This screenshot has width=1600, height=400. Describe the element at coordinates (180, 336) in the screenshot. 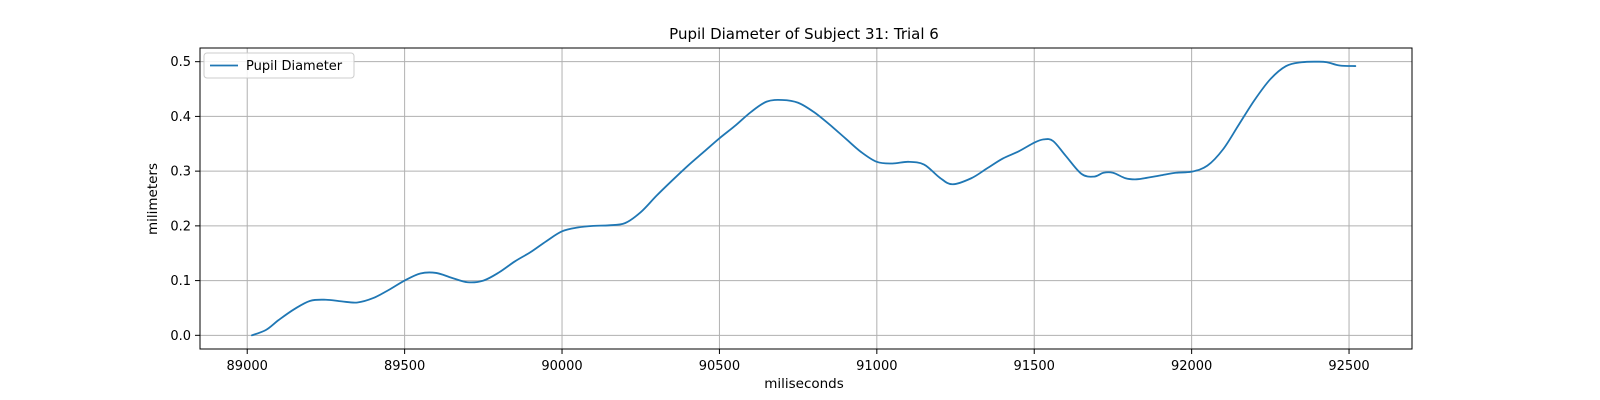

I see `y-tick-label: 0.0` at that location.